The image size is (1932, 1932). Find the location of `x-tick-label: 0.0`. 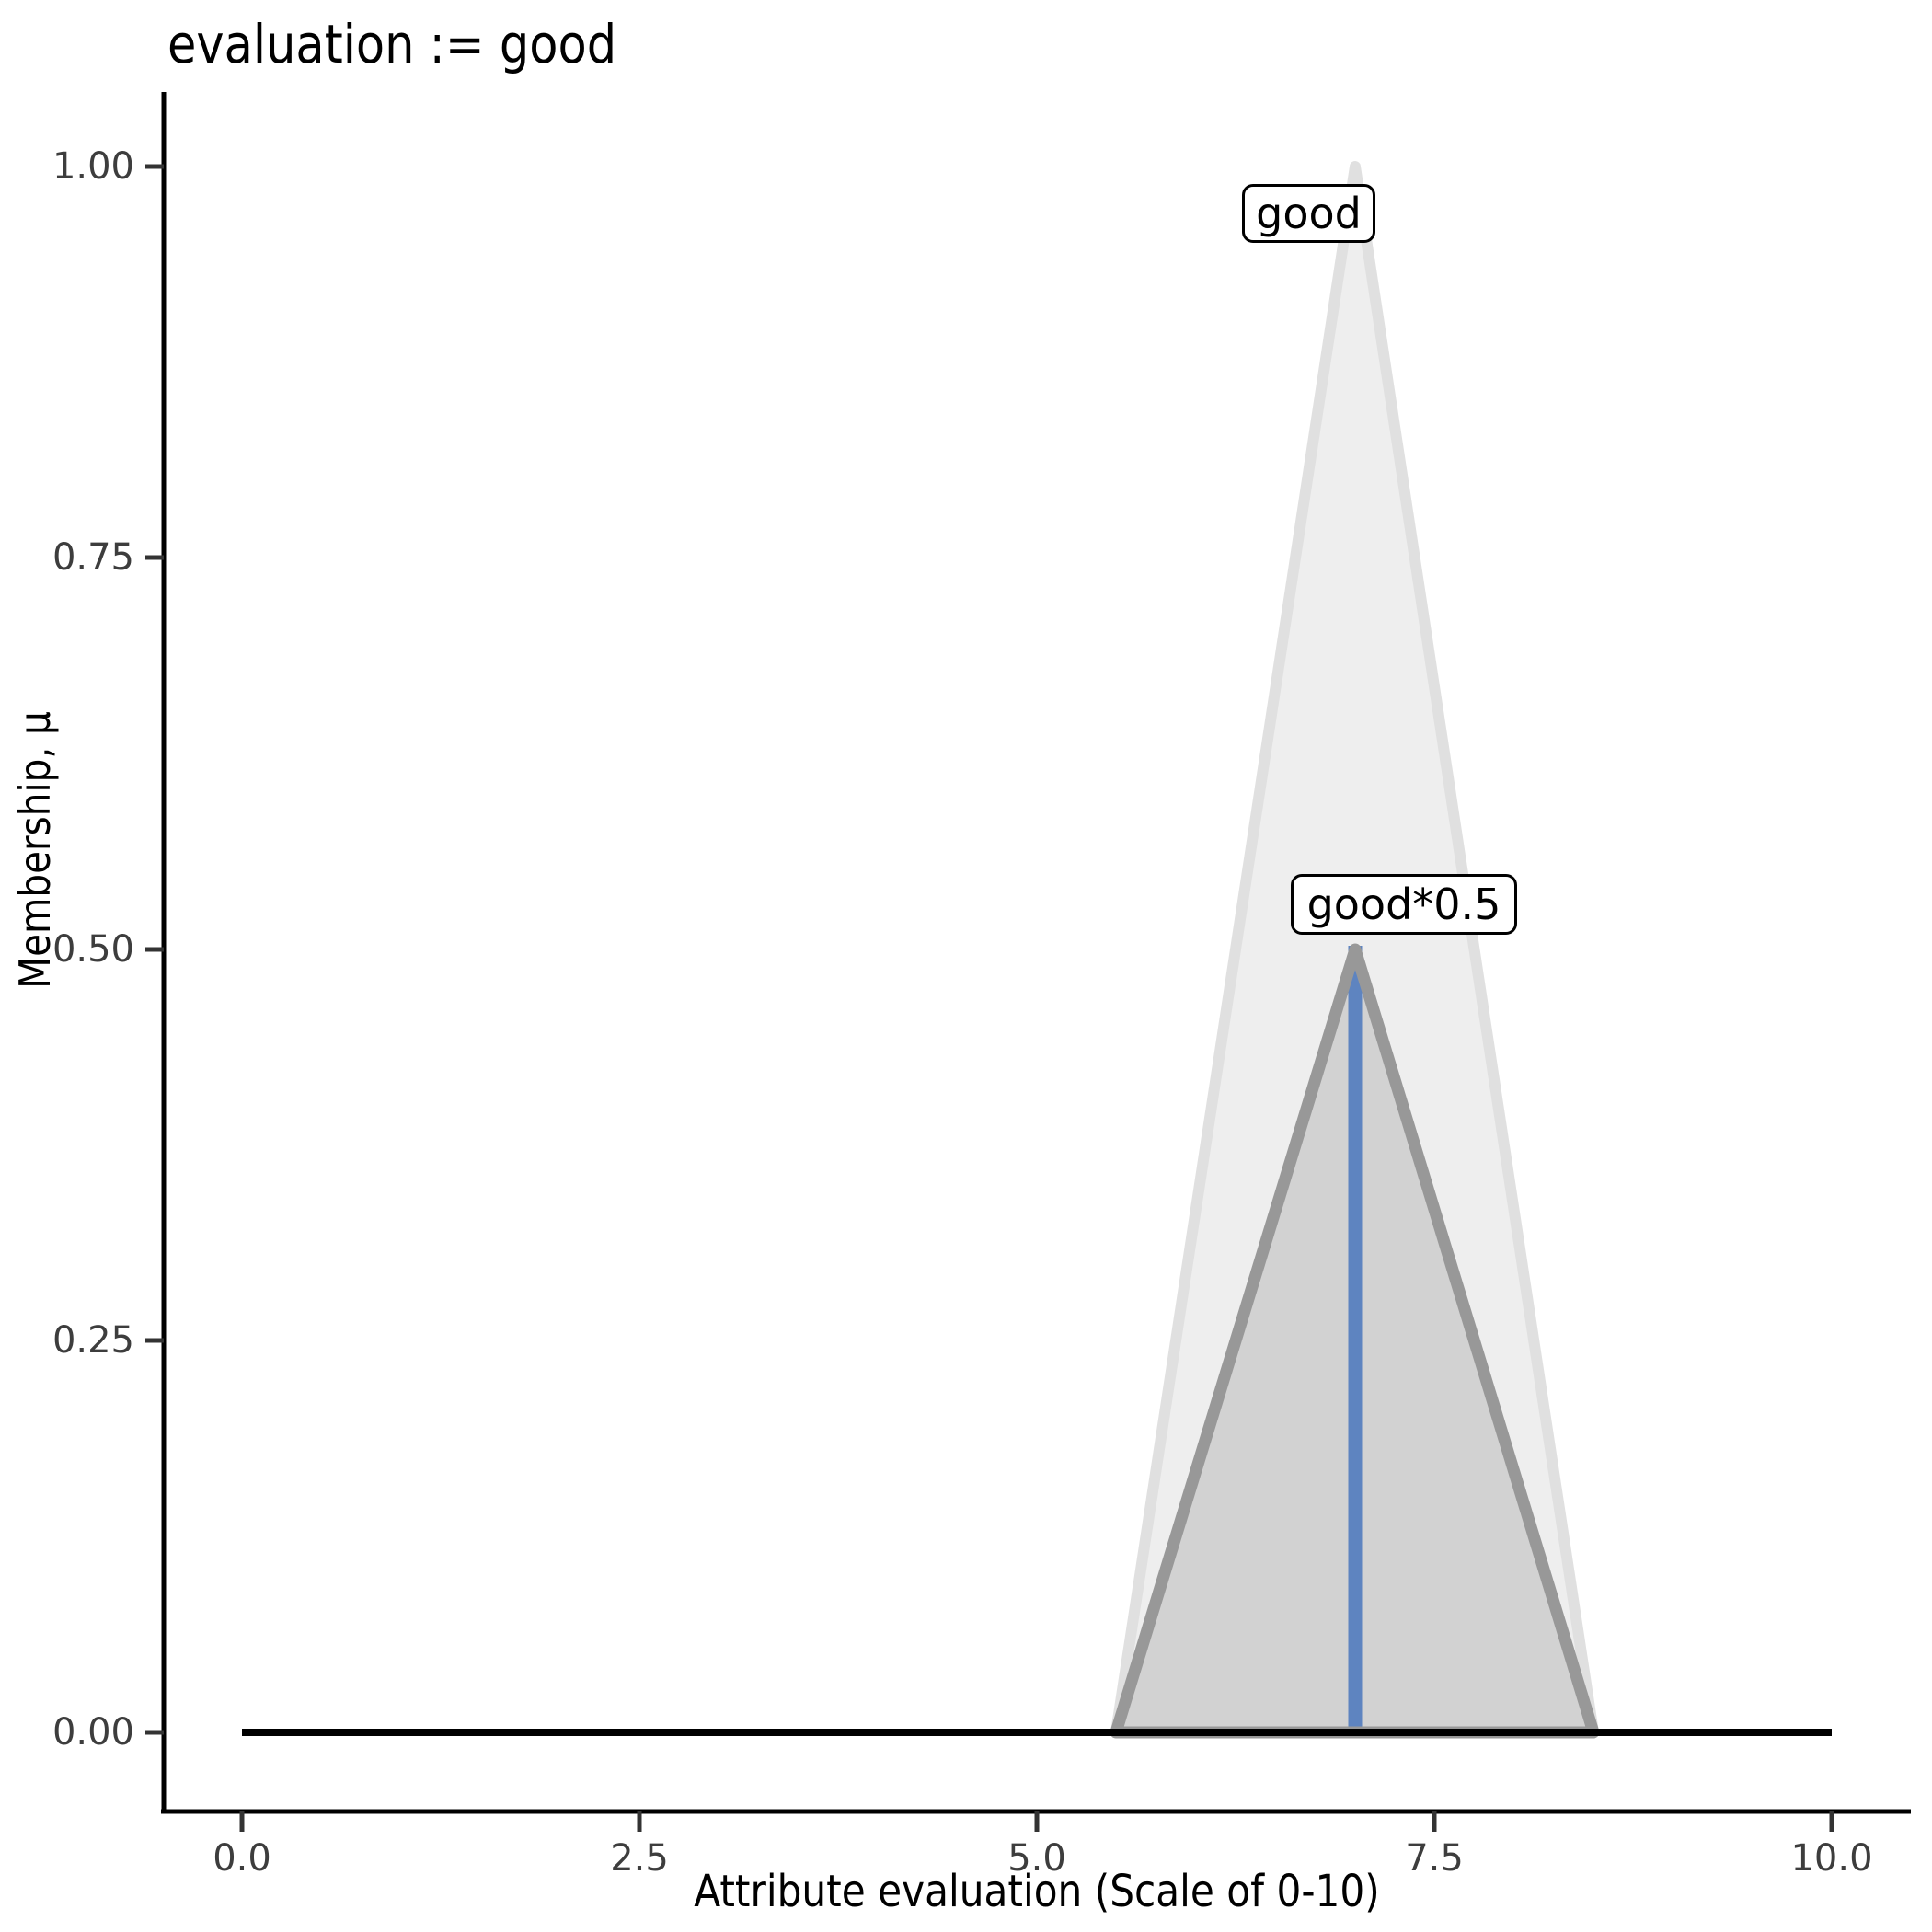

x-tick-label: 0.0 is located at coordinates (242, 1858).